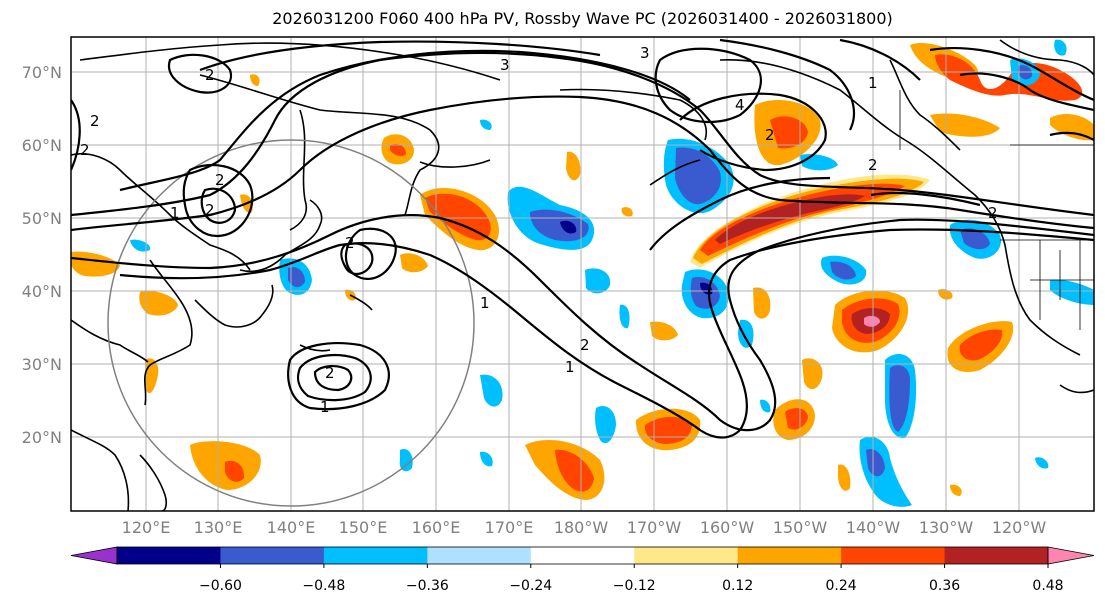  Describe the element at coordinates (1071, 555) in the screenshot. I see `colorbar-extend-max` at that location.